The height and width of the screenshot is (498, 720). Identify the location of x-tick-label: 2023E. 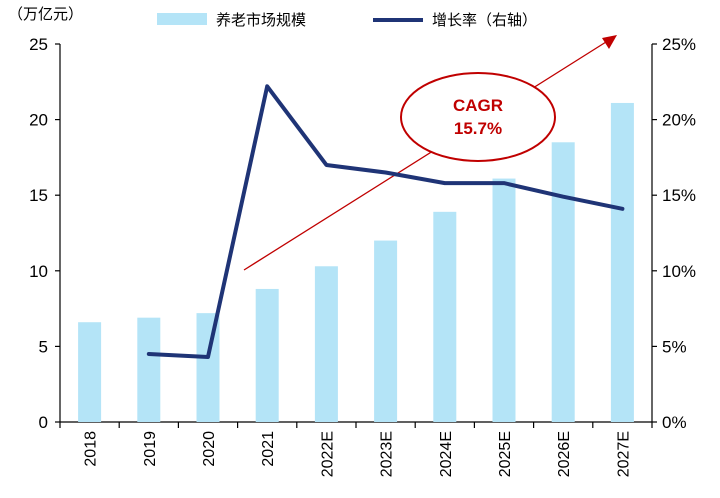
(387, 454).